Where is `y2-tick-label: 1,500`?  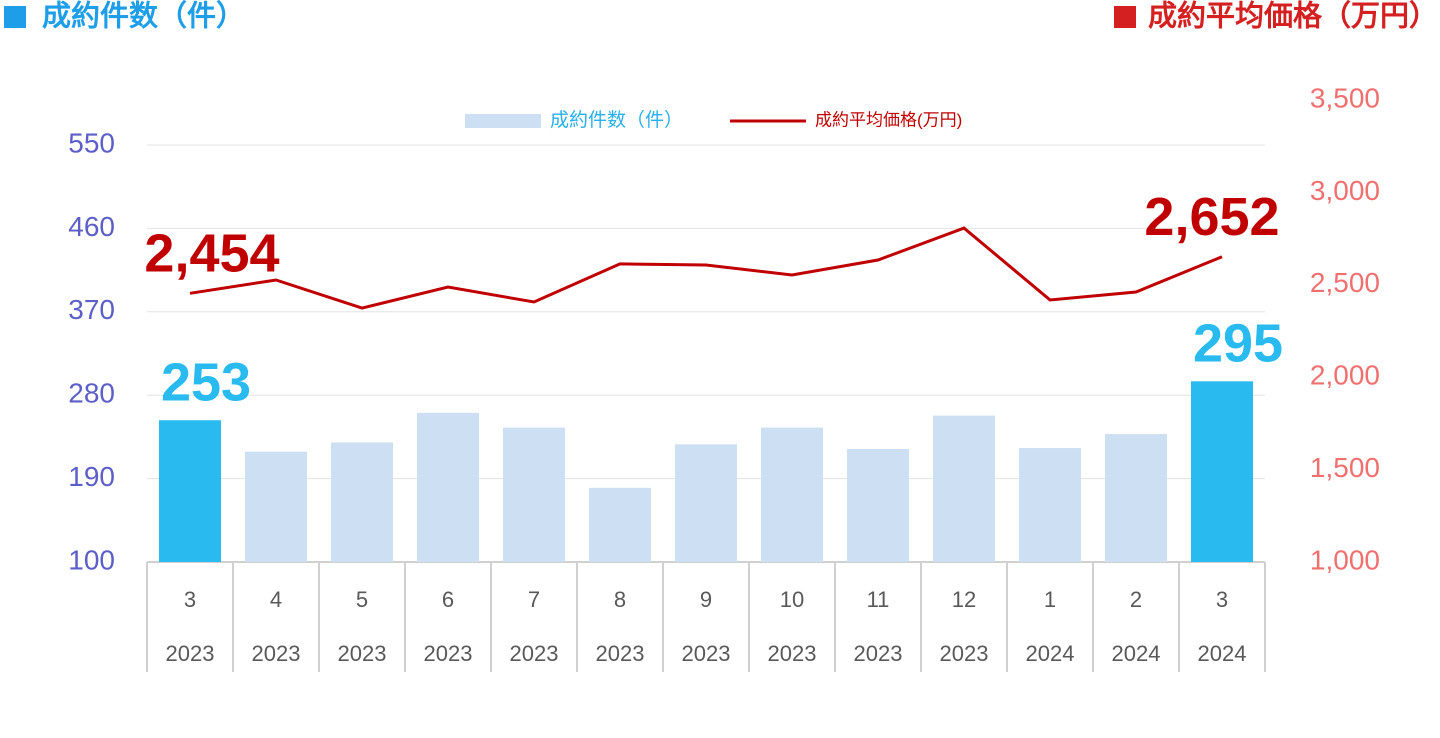 y2-tick-label: 1,500 is located at coordinates (1345, 467).